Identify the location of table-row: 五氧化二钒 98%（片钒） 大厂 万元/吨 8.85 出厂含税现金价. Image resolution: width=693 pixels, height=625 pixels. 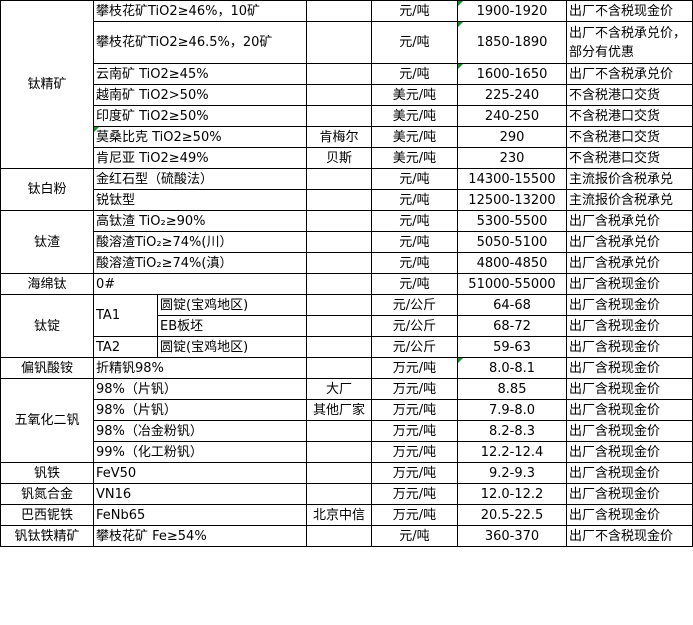
(346, 420).